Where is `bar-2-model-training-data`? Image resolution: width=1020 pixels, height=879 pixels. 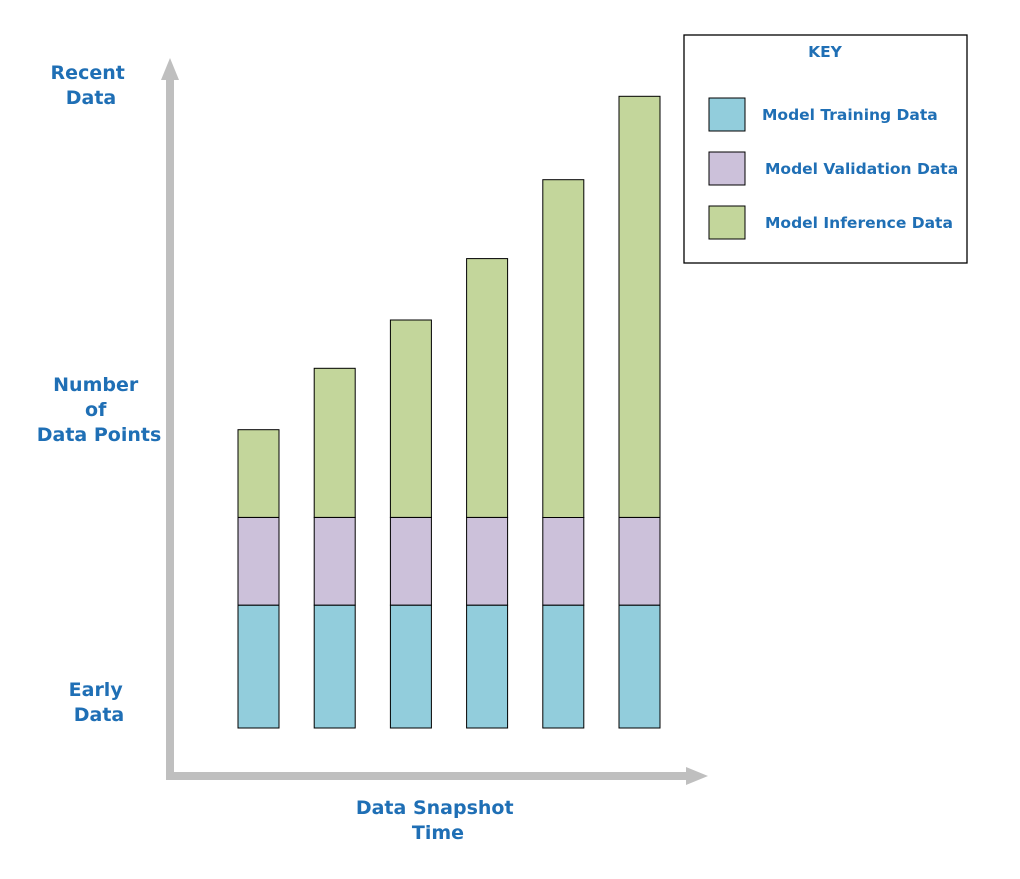 bar-2-model-training-data is located at coordinates (334, 666).